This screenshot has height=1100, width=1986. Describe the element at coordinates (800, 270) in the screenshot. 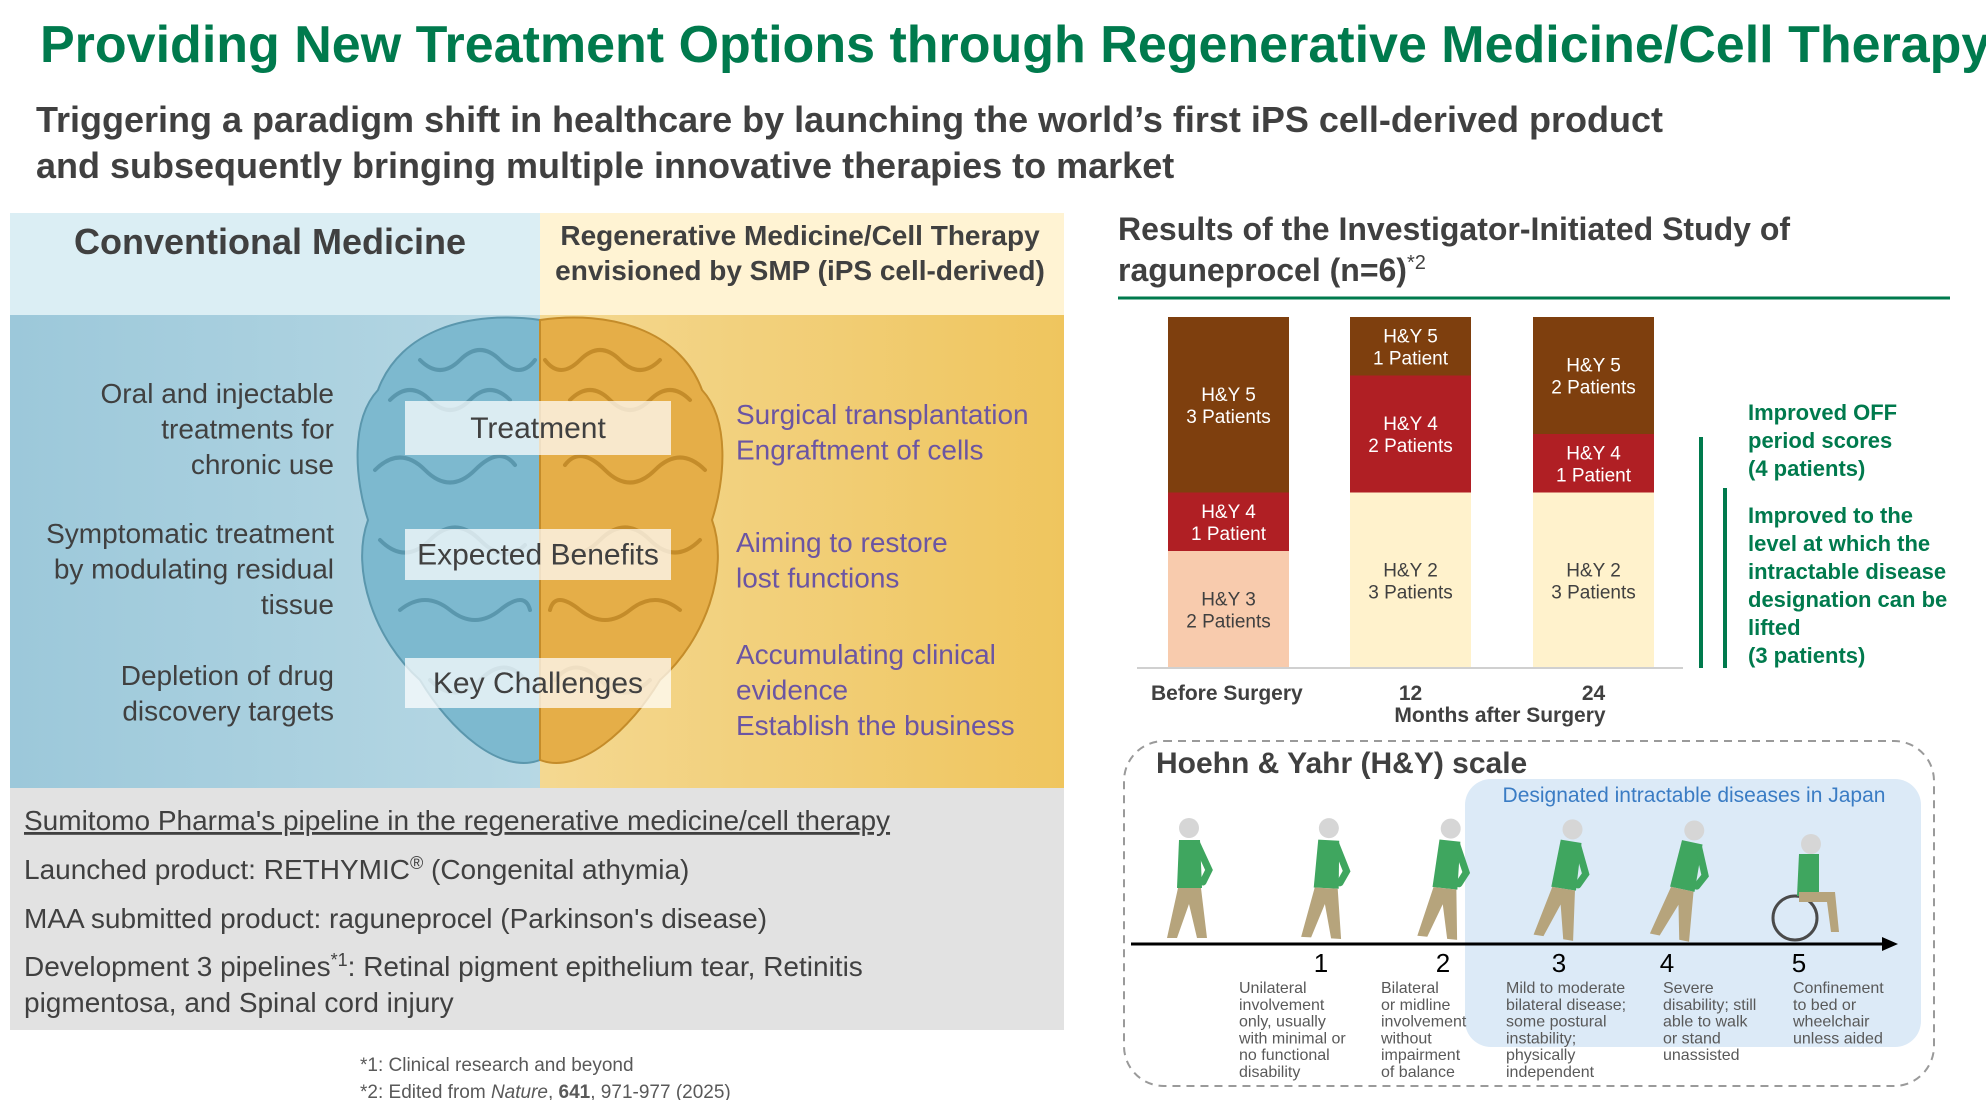

I see `right-heading: envisioned by SMP (iPS cell-derived)` at that location.